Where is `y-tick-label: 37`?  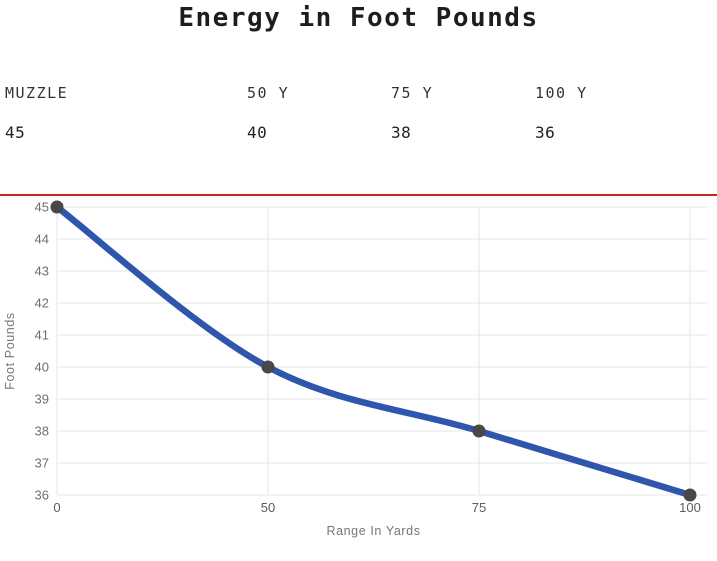
y-tick-label: 37 is located at coordinates (42, 463).